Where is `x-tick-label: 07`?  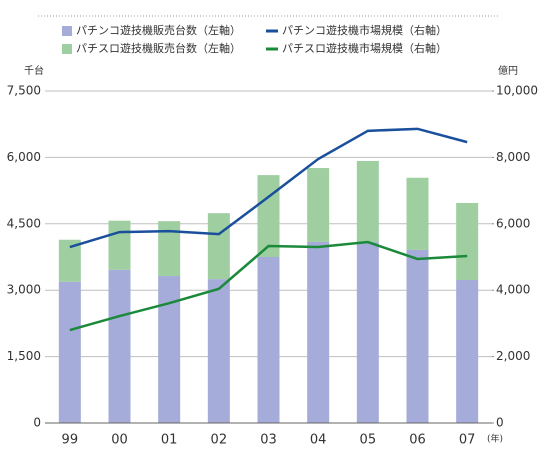 x-tick-label: 07 is located at coordinates (467, 440).